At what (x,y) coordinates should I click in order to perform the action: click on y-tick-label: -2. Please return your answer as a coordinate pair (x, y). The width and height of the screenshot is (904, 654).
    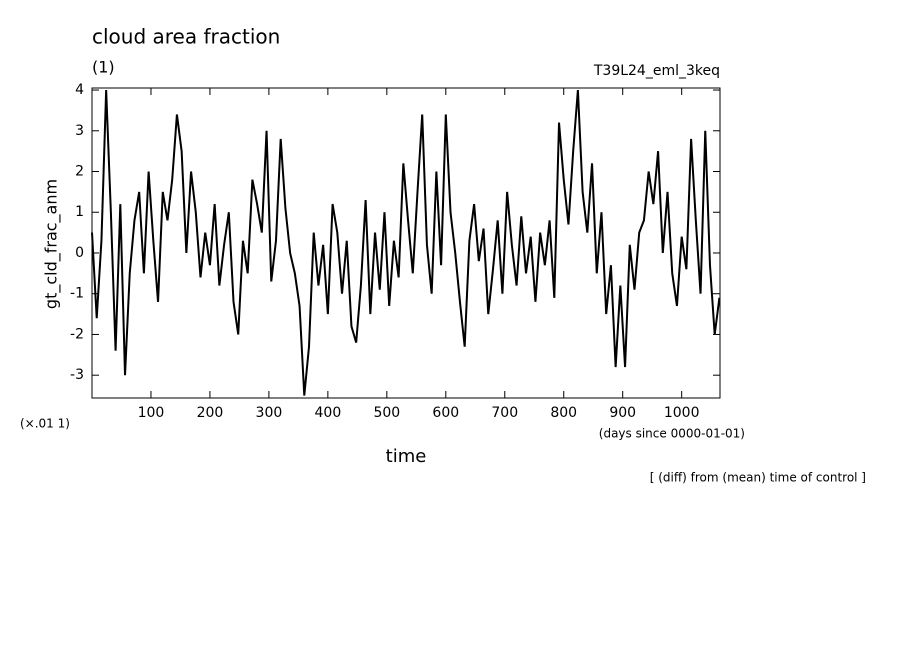
    Looking at the image, I should click on (77, 334).